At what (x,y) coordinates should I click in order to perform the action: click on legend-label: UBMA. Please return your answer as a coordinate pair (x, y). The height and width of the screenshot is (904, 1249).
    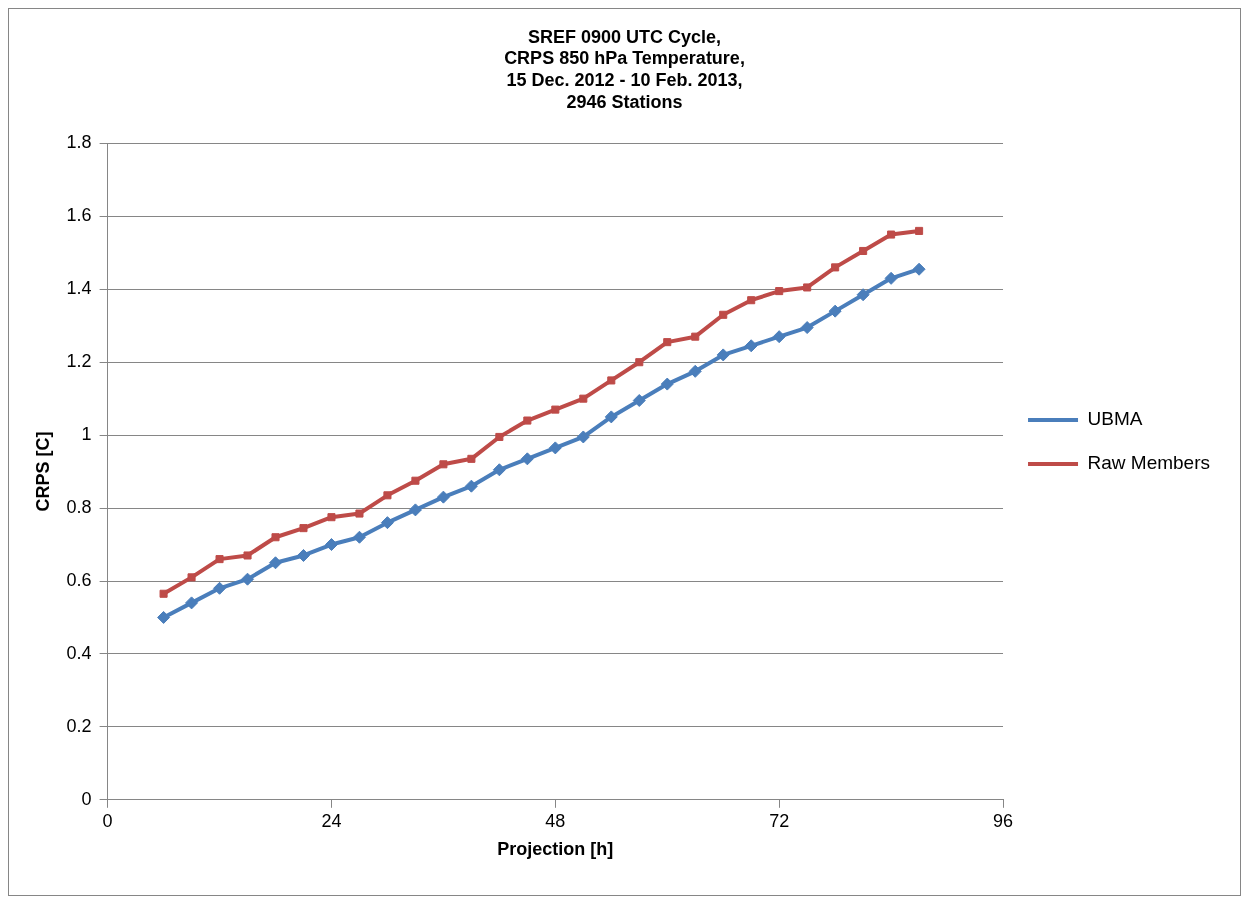
    Looking at the image, I should click on (1115, 419).